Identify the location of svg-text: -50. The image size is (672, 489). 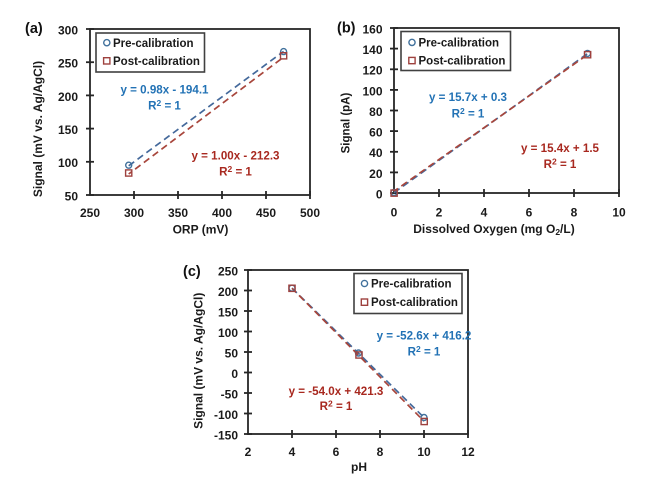
(230, 395).